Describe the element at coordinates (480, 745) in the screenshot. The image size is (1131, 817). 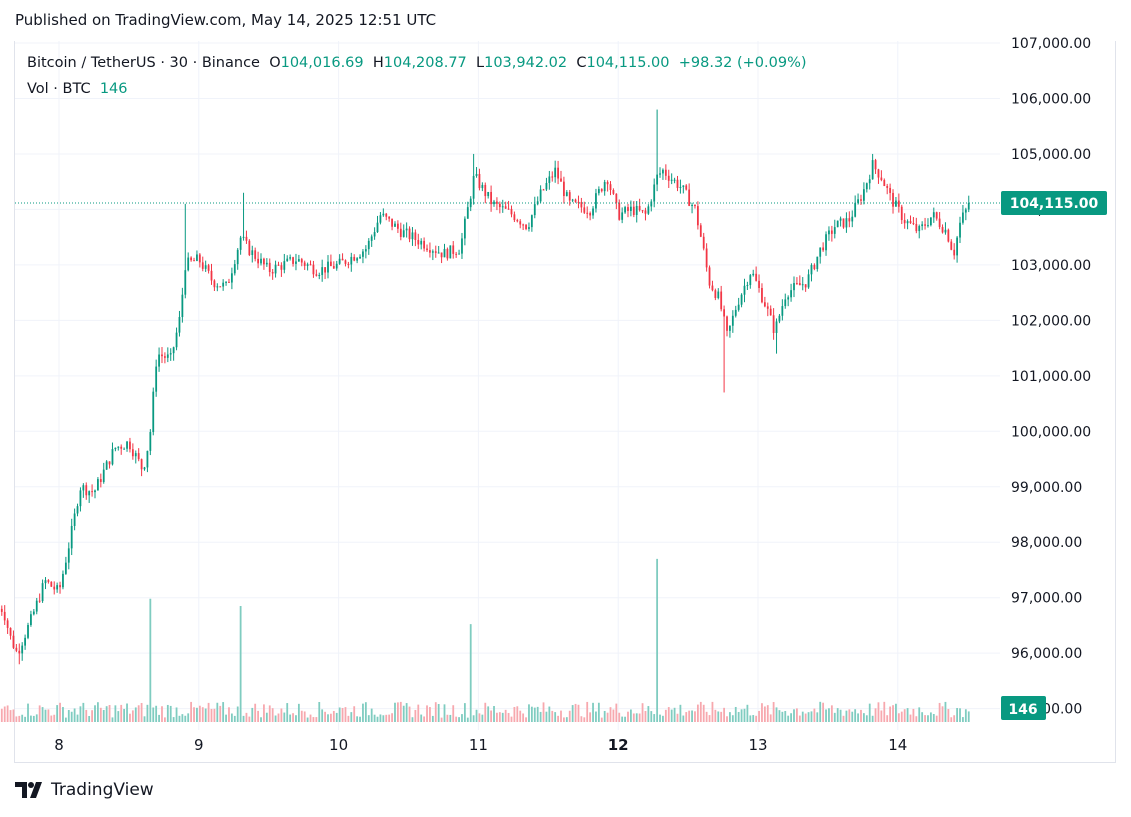
I see `time-axis: 8 9 10 11 12 13 14` at that location.